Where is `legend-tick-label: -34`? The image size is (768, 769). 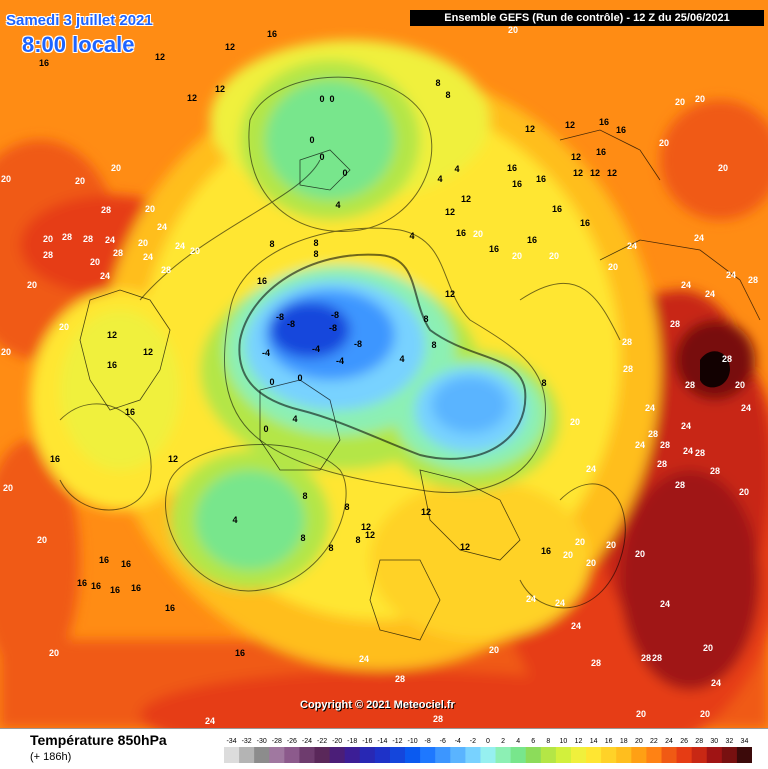
legend-tick-label: -34 is located at coordinates (231, 741).